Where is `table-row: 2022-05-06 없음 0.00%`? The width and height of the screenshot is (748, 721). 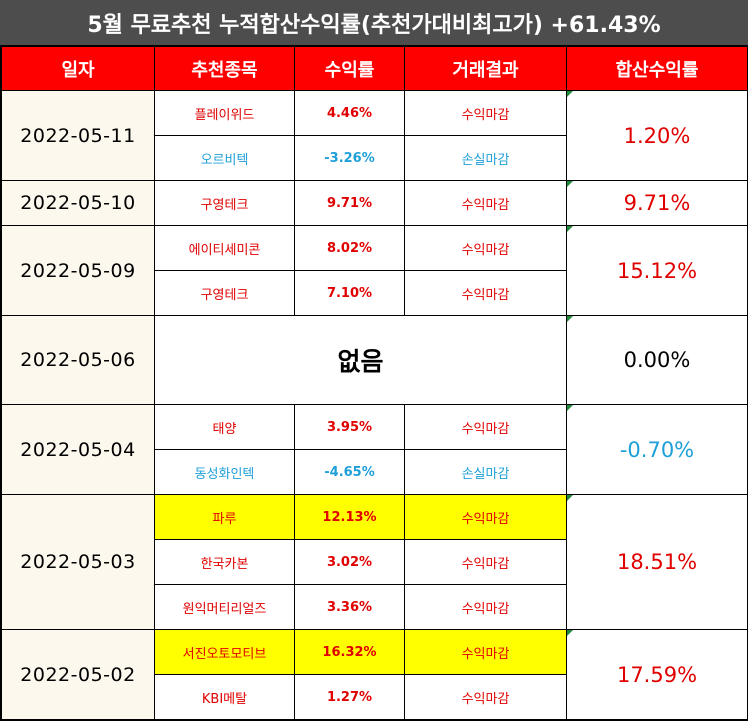 table-row: 2022-05-06 없음 0.00% is located at coordinates (374, 360).